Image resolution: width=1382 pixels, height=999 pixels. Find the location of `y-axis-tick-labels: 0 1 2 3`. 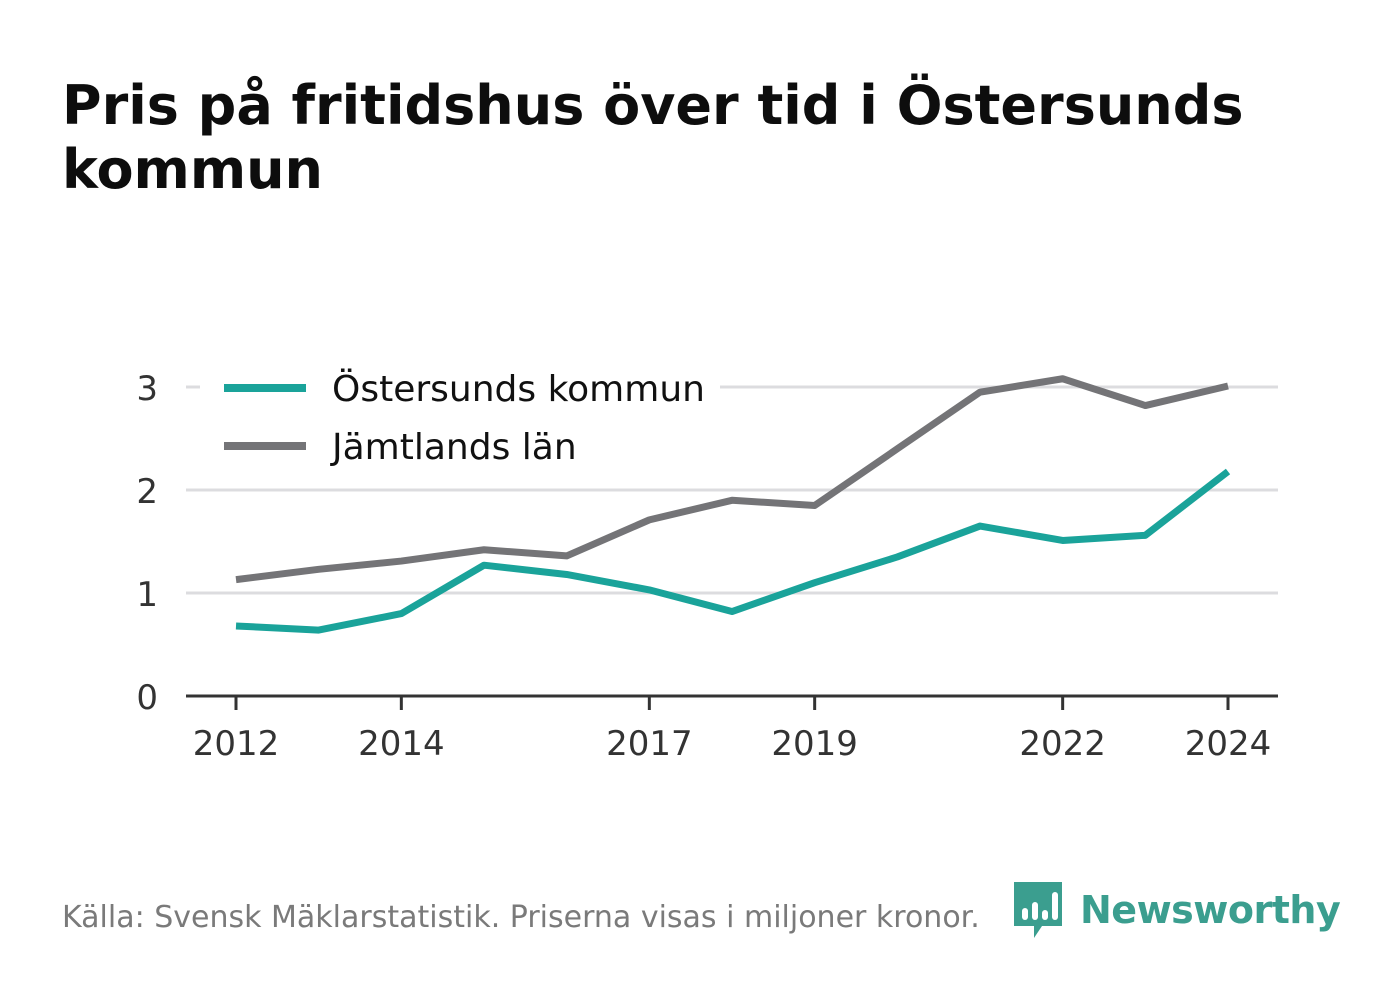

y-axis-tick-labels: 0 1 2 3 is located at coordinates (147, 543).